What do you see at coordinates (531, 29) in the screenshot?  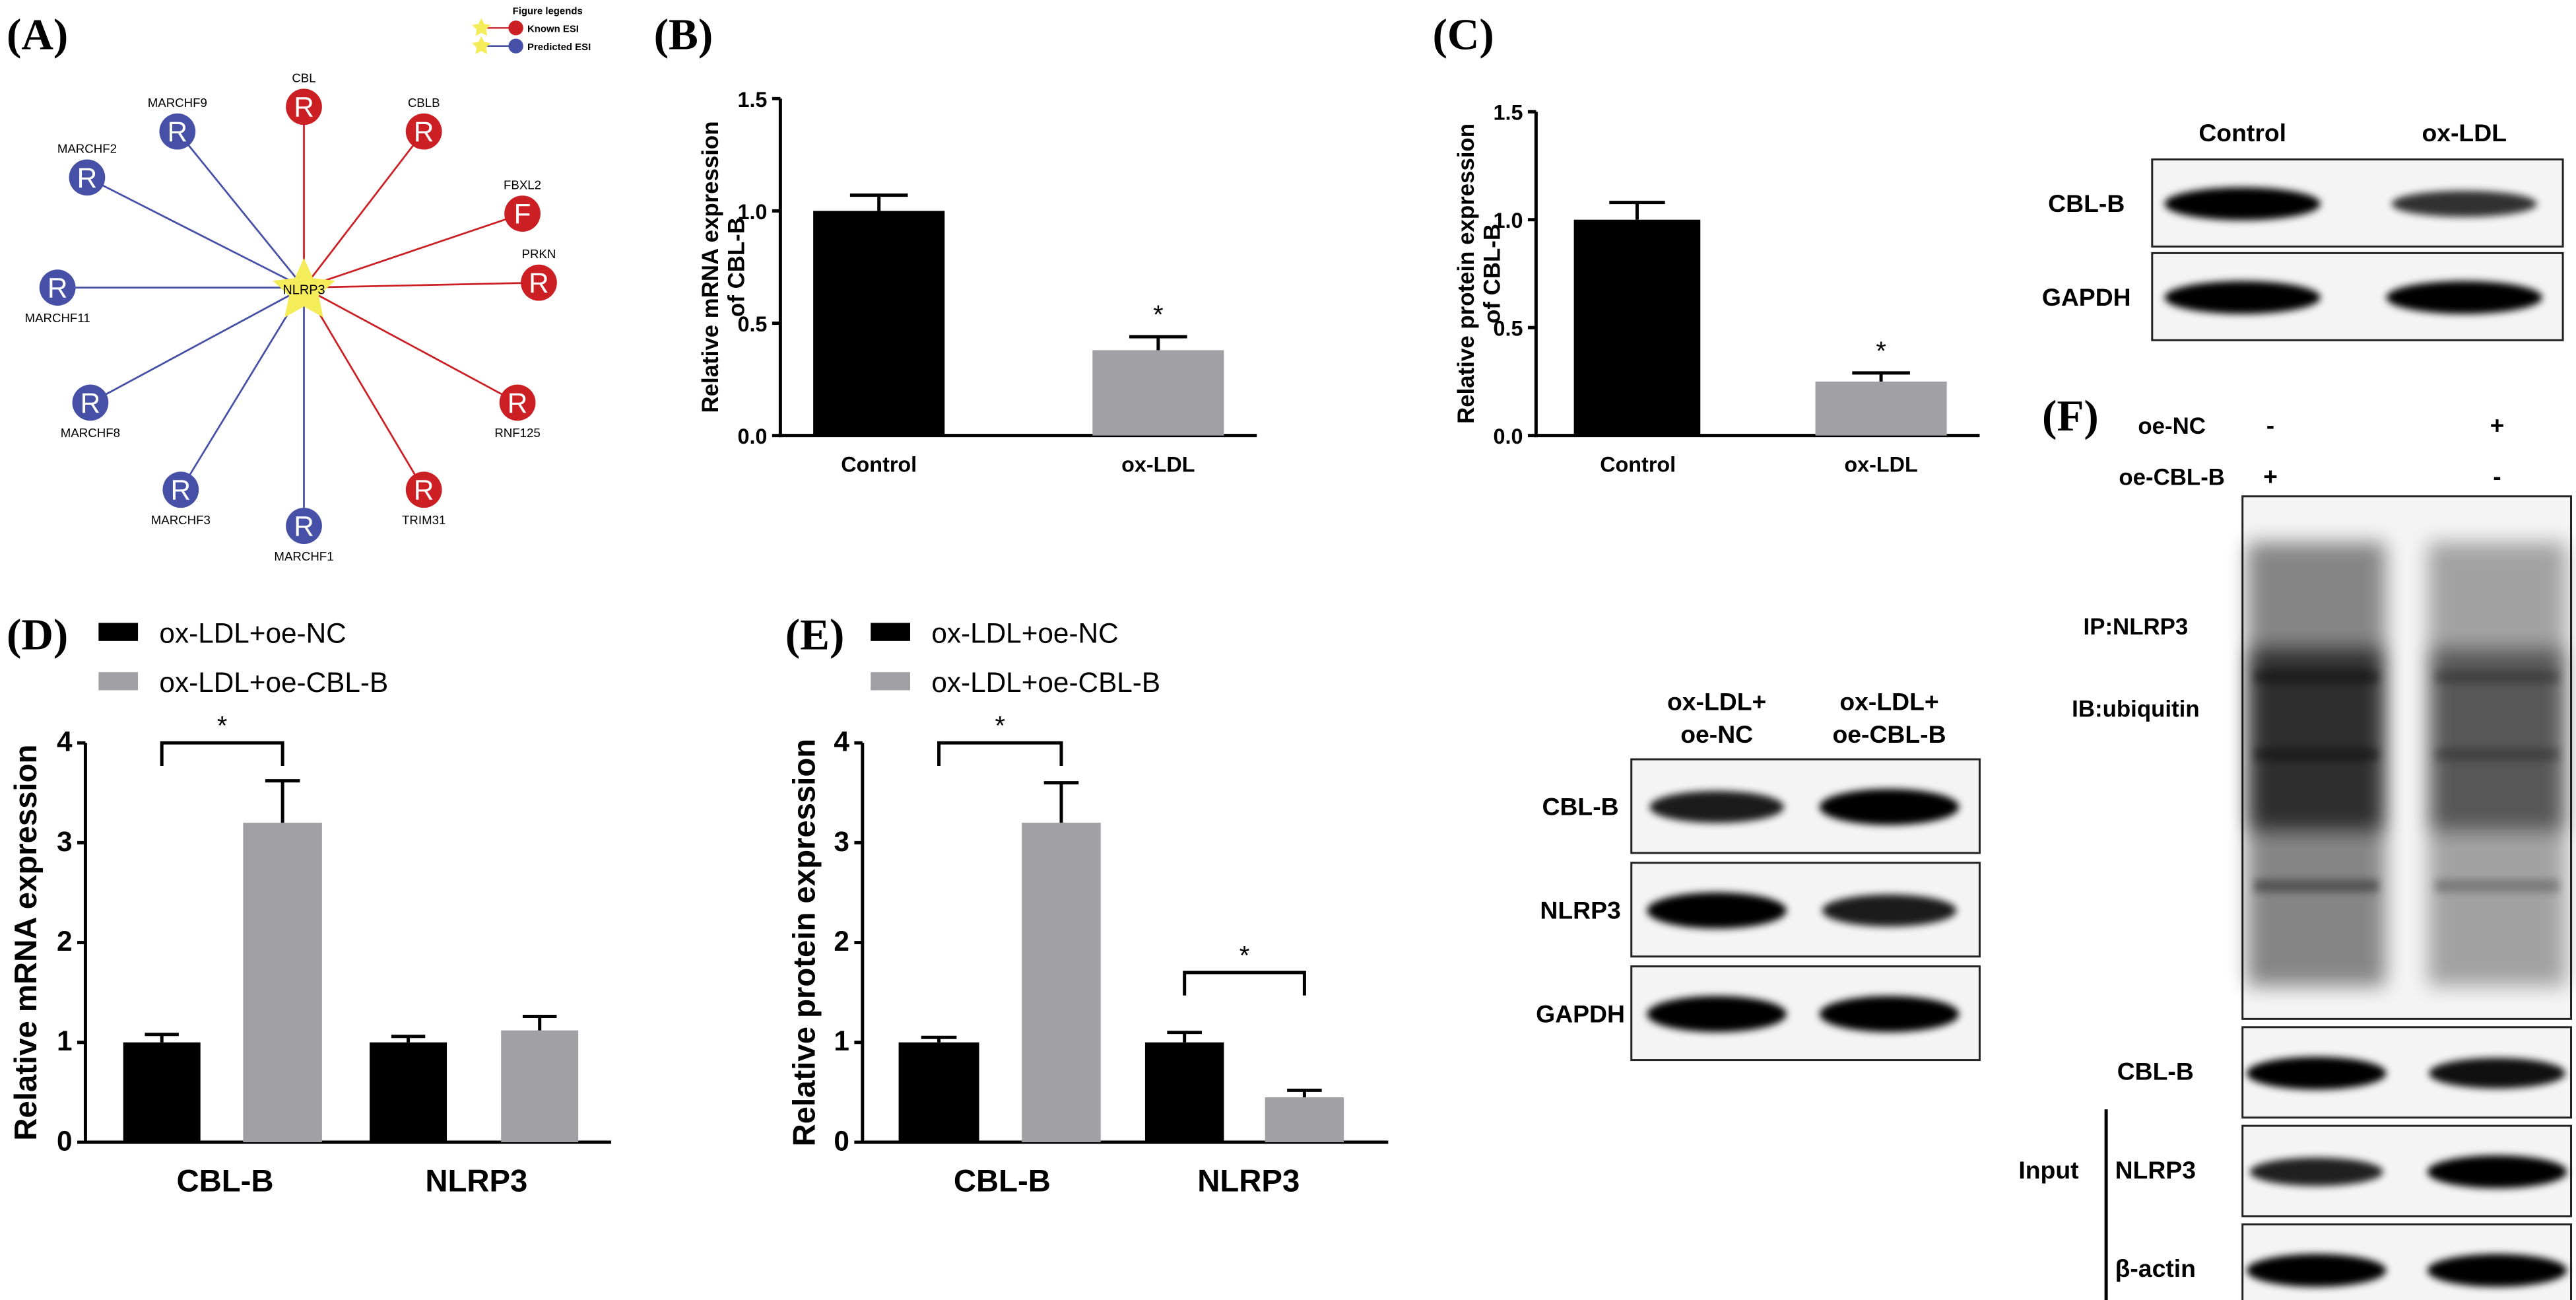 I see `network-legend: Figure legends Known ESI Predicted ESI` at bounding box center [531, 29].